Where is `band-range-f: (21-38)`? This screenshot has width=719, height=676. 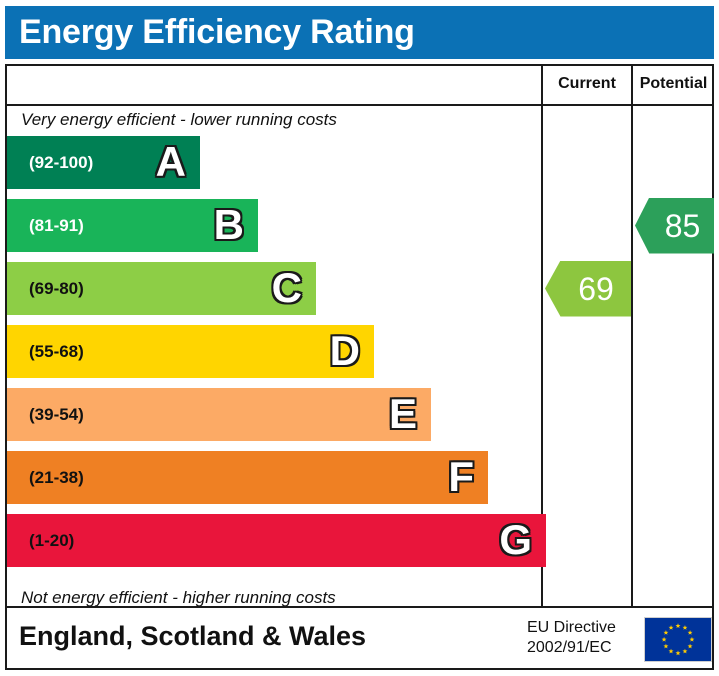 band-range-f: (21-38) is located at coordinates (56, 477).